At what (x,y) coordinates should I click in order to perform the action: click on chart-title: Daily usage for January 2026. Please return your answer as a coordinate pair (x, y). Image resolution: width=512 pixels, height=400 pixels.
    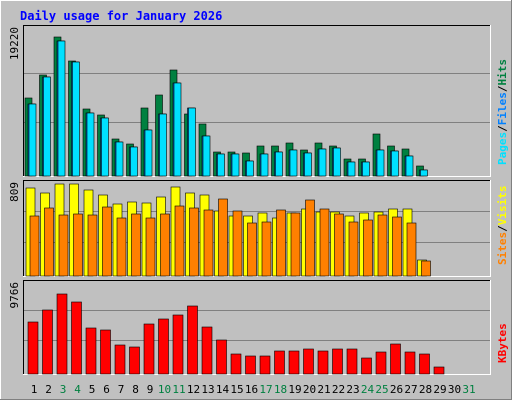
    Looking at the image, I should click on (121, 16).